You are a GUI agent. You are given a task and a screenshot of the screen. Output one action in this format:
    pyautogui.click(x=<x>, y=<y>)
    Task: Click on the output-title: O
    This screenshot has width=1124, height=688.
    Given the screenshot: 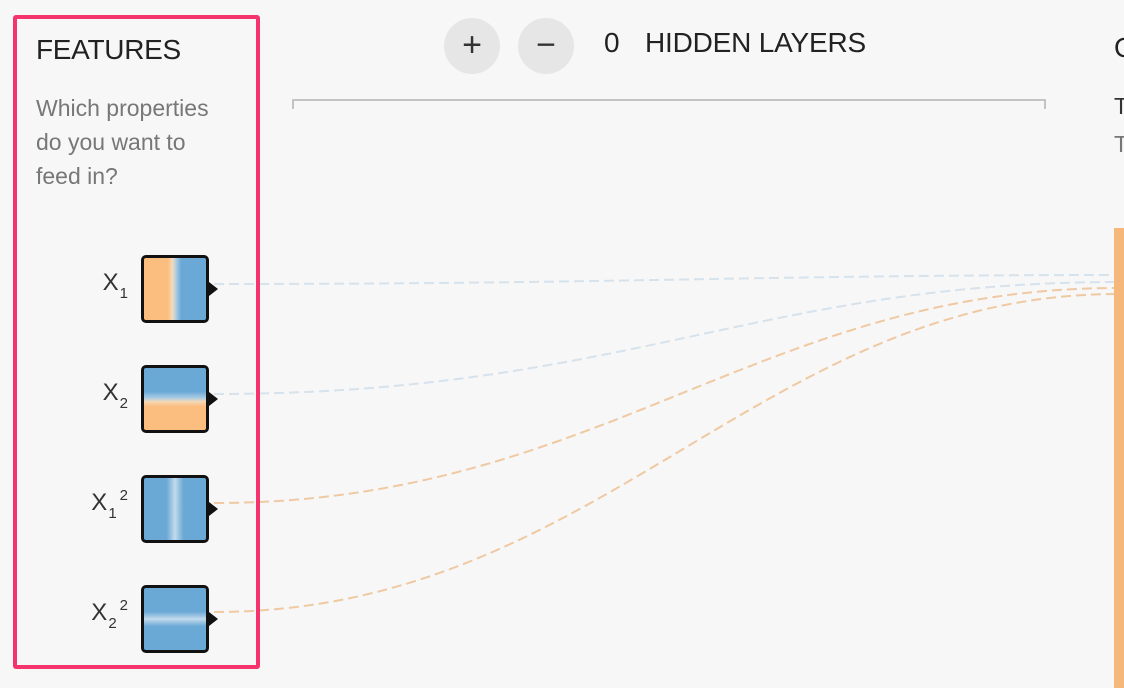 What is the action you would take?
    pyautogui.click(x=1119, y=48)
    